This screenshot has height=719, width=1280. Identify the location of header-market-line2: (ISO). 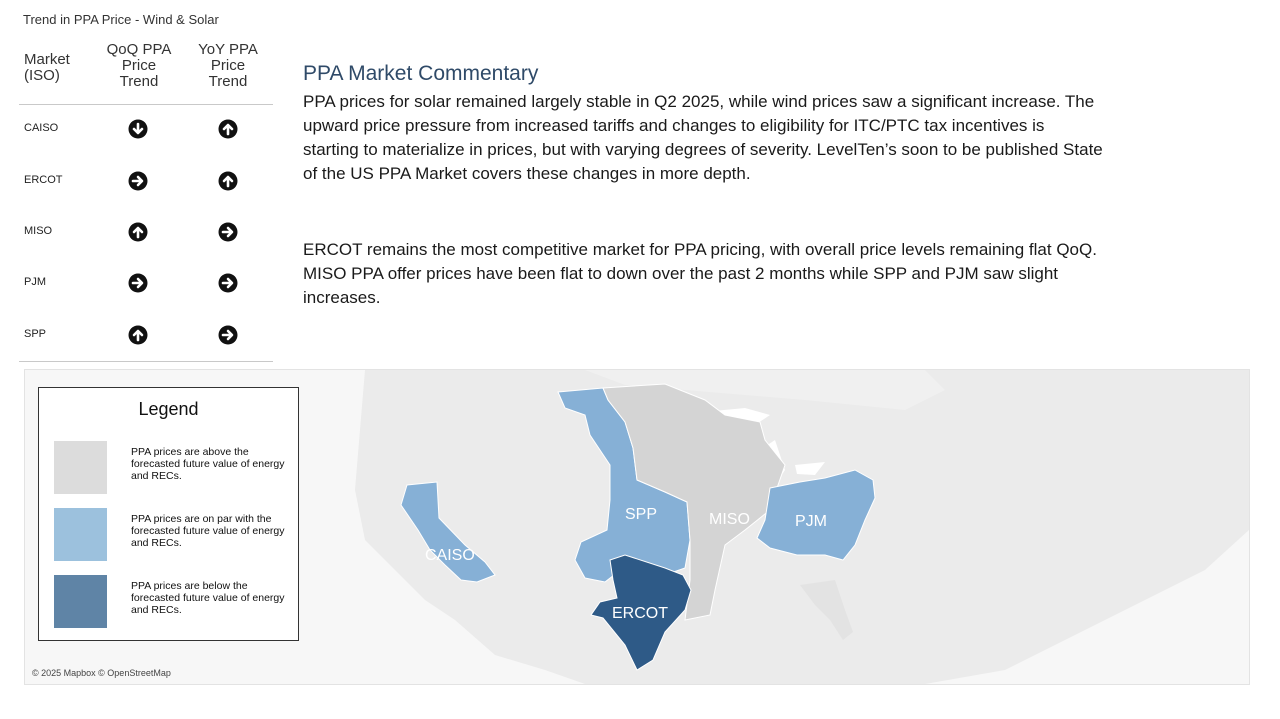
(42, 75).